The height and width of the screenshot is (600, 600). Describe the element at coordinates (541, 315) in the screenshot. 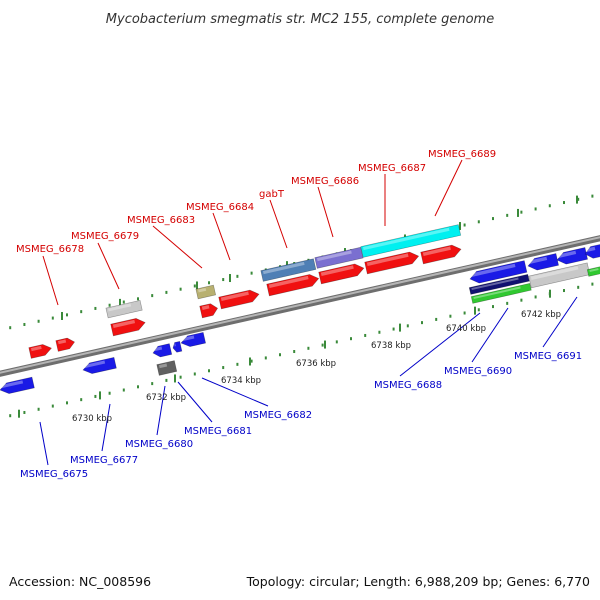

I see `tick-label: 6742 kbp` at that location.